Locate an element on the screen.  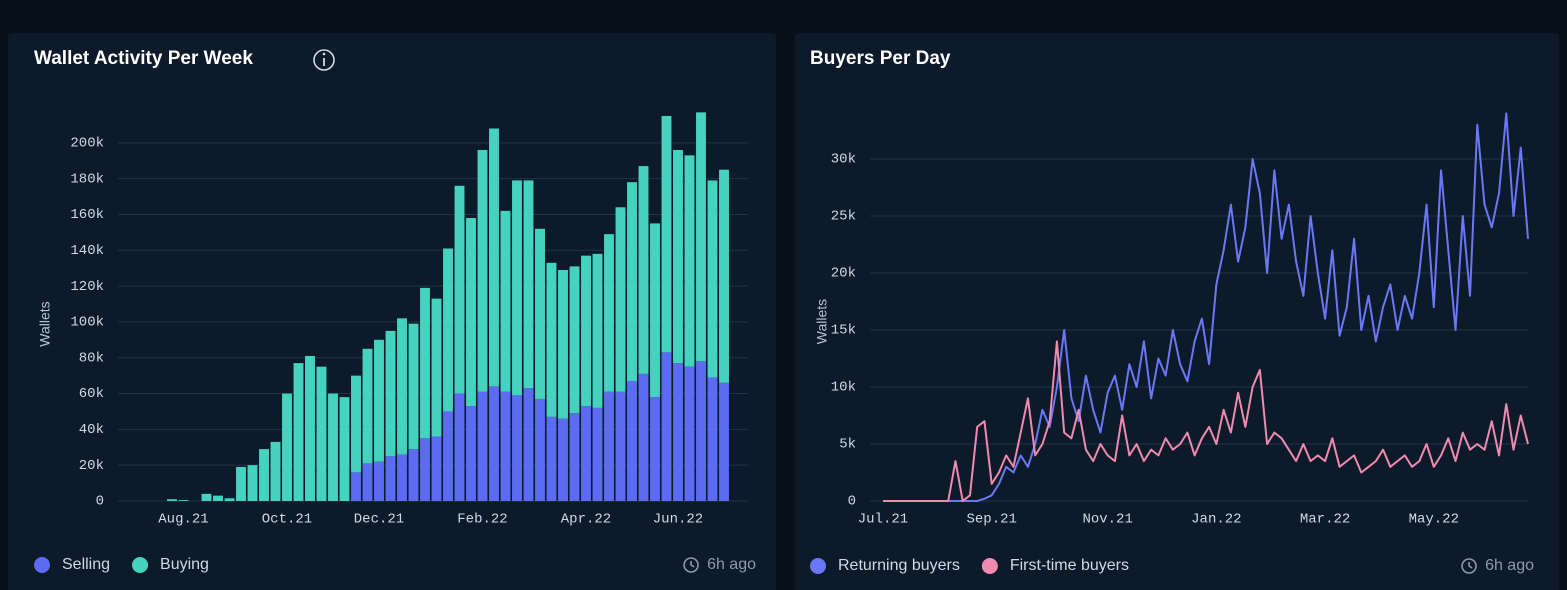
x-tick-label: Jul.21 is located at coordinates (883, 520).